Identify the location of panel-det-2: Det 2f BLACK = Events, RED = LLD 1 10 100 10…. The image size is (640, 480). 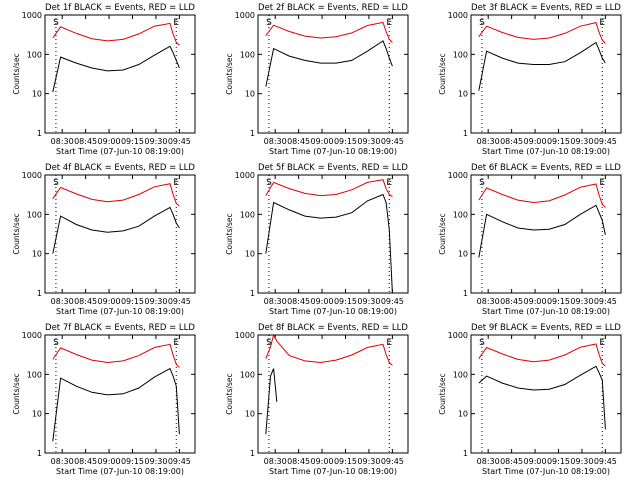
(317, 79).